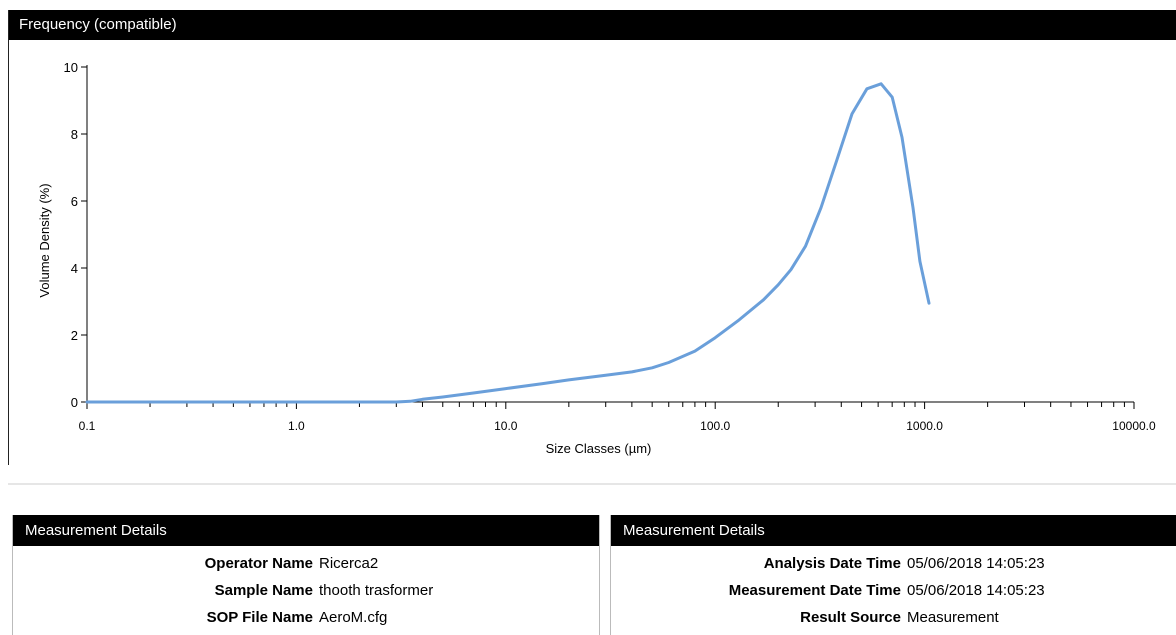 This screenshot has height=635, width=1176. I want to click on x-tick-label: 100.0, so click(715, 426).